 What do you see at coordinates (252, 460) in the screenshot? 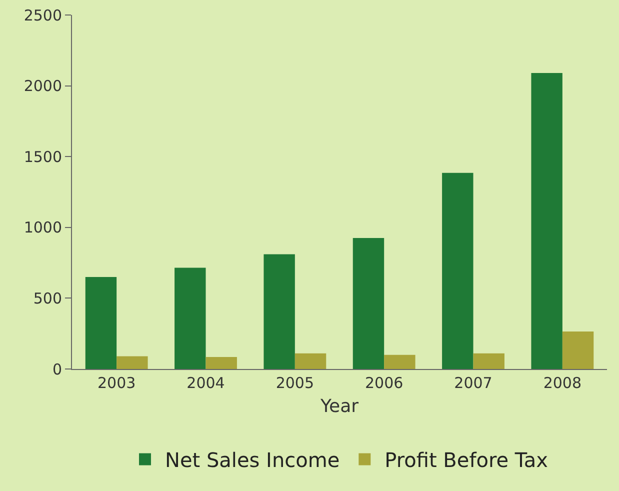
I see `legend-label: Net Sales Income` at bounding box center [252, 460].